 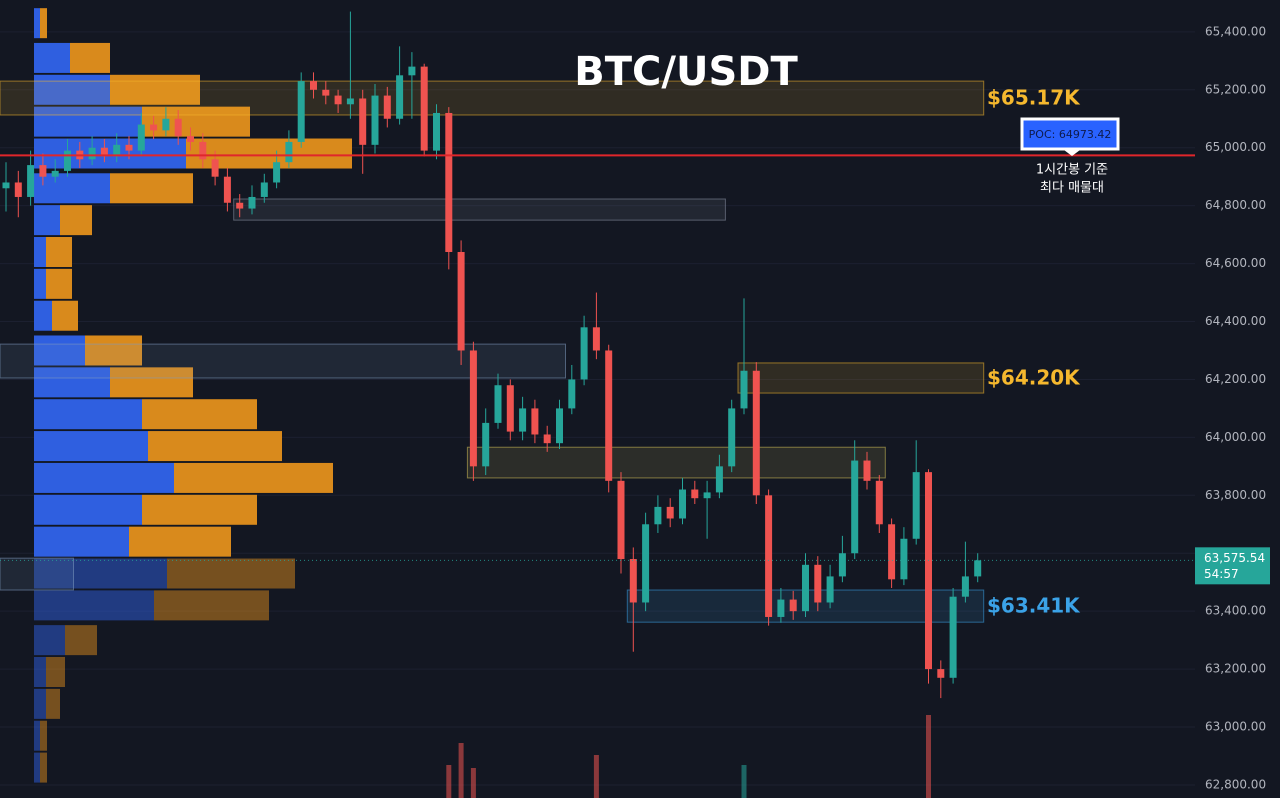 I want to click on countdown: 54:57, so click(x=1221, y=574).